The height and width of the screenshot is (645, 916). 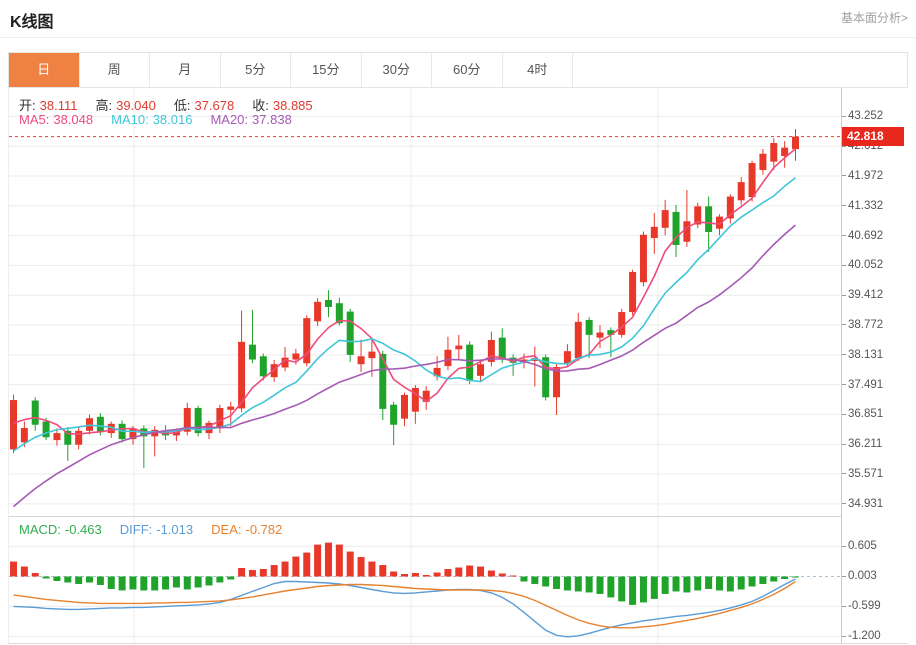 What do you see at coordinates (862, 325) in the screenshot?
I see `axis-tick-main-7: 38.772` at bounding box center [862, 325].